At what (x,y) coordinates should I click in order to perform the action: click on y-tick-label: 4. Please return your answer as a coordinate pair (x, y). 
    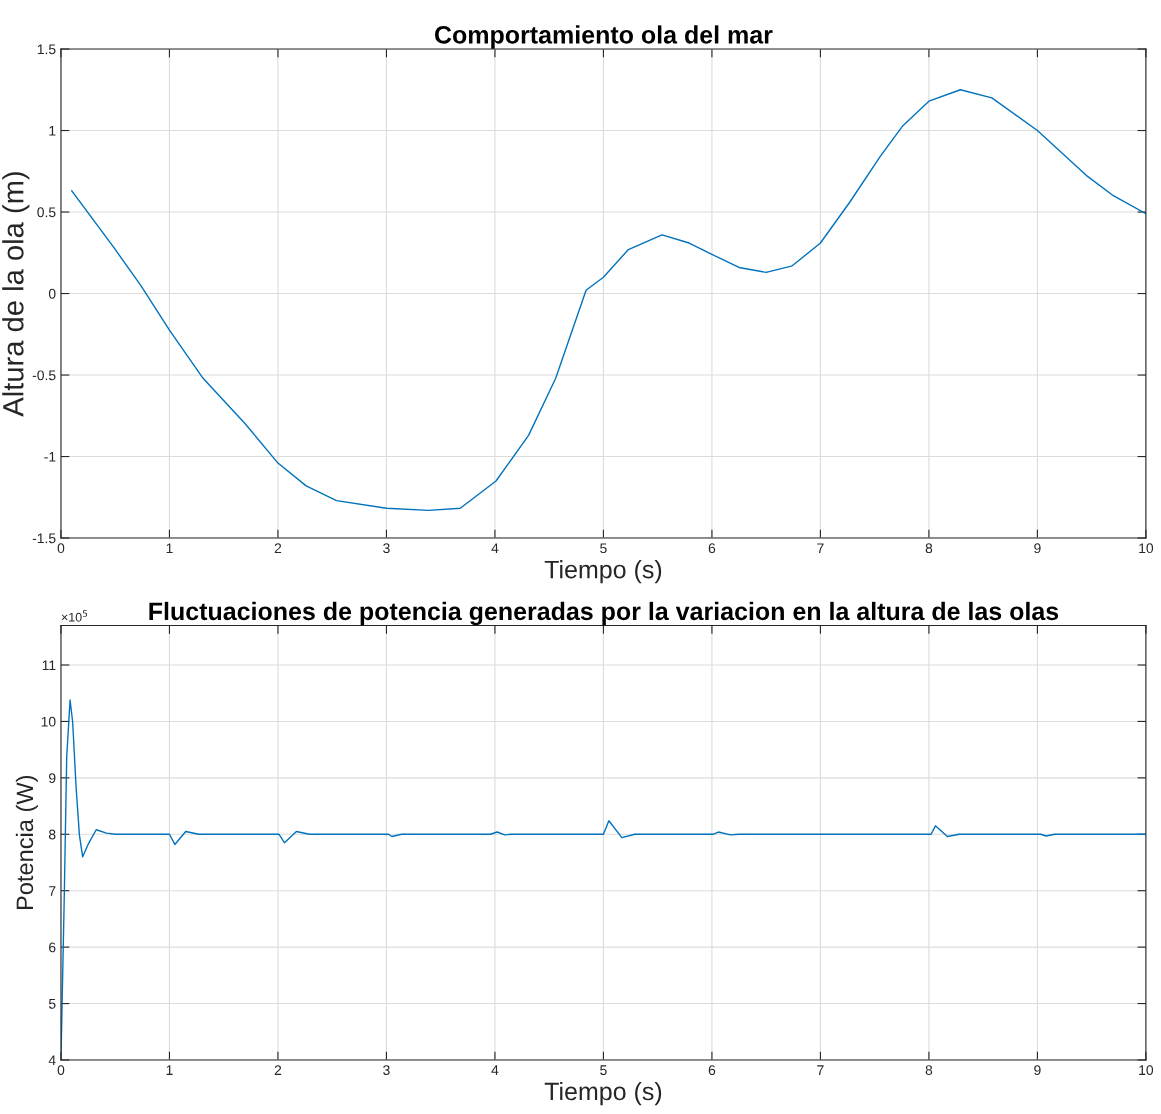
    Looking at the image, I should click on (52, 1060).